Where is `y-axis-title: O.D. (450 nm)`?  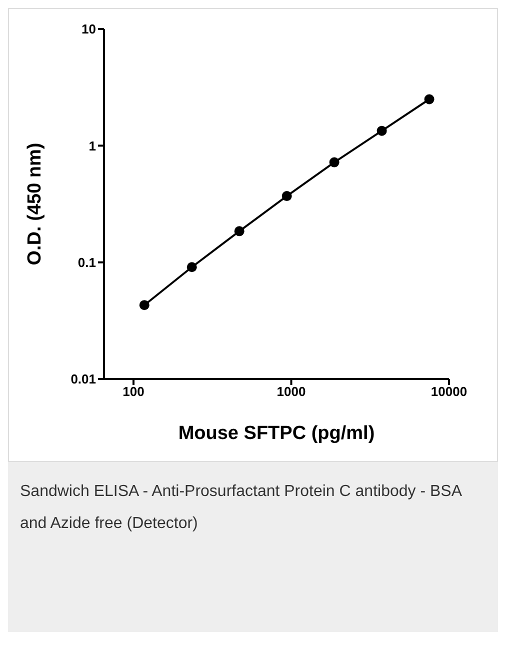 y-axis-title: O.D. (450 nm) is located at coordinates (35, 204).